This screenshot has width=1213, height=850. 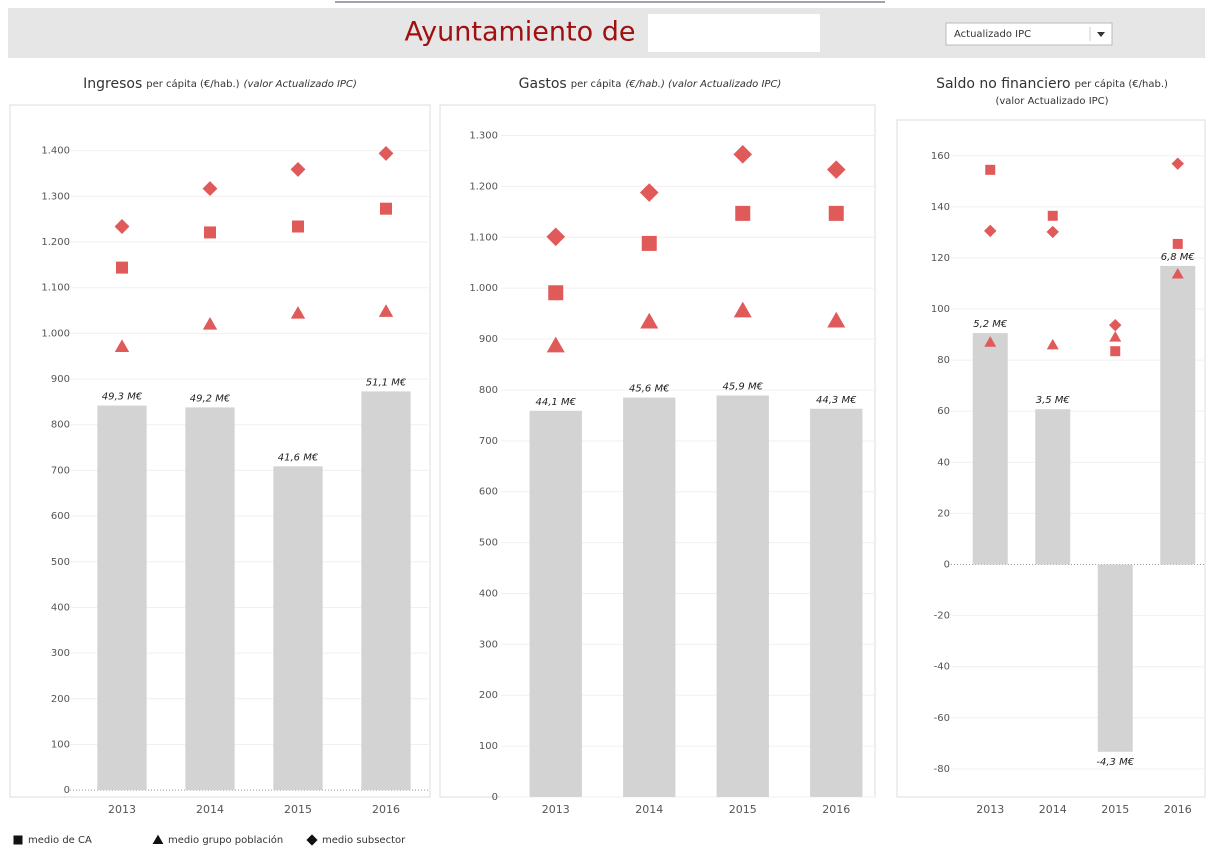 What do you see at coordinates (488, 543) in the screenshot?
I see `y-tick-label: 500` at bounding box center [488, 543].